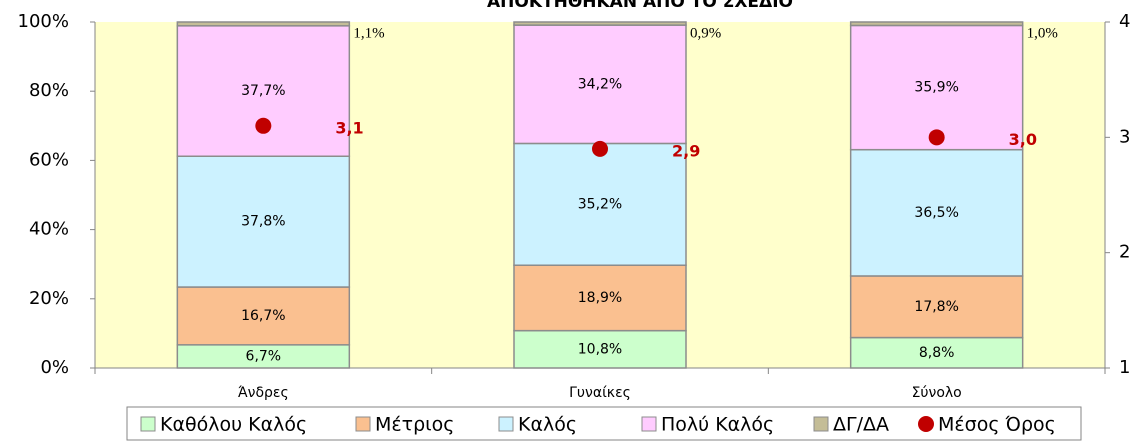  I want to click on legend-label: Καθόλου Καλός, so click(233, 425).